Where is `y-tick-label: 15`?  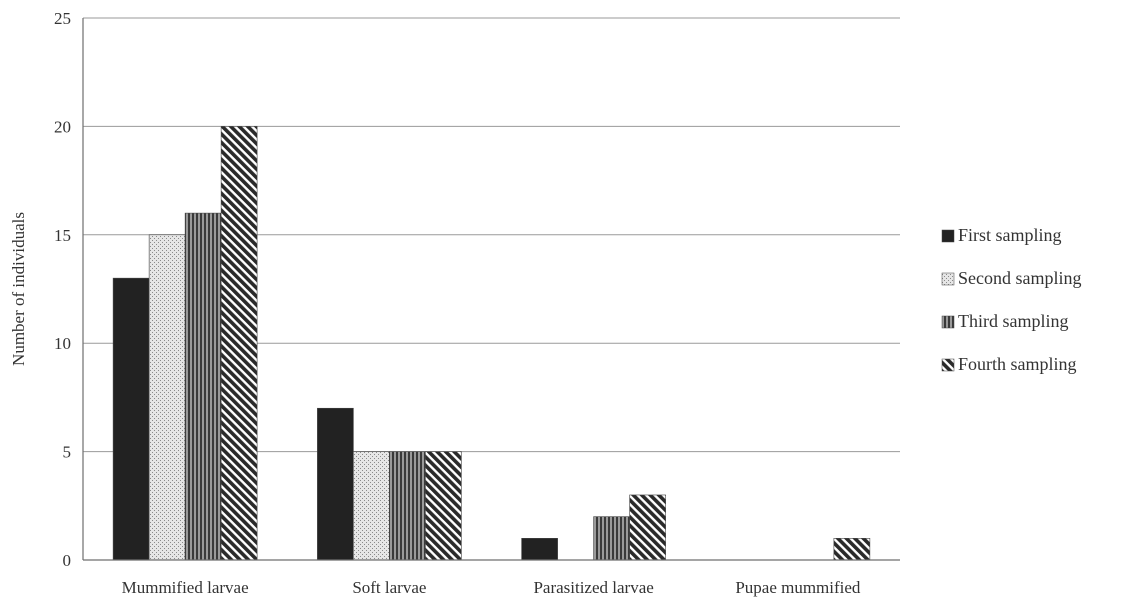 y-tick-label: 15 is located at coordinates (62, 235).